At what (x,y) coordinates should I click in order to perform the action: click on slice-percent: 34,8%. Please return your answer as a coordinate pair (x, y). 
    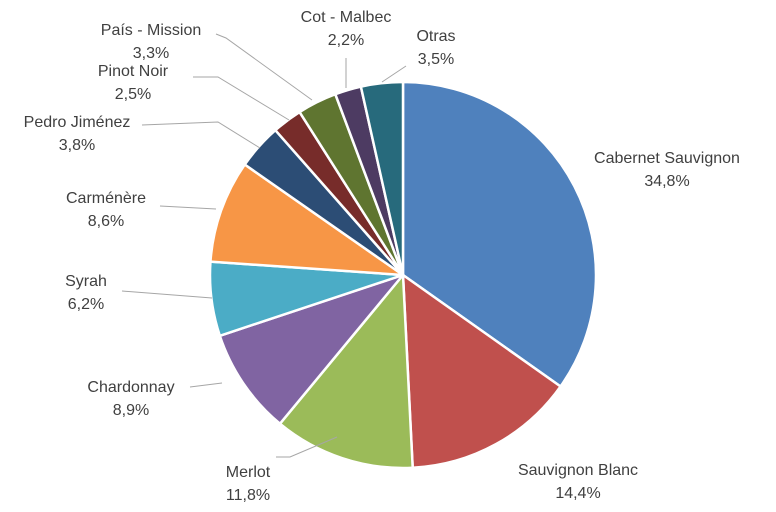
    Looking at the image, I should click on (666, 181).